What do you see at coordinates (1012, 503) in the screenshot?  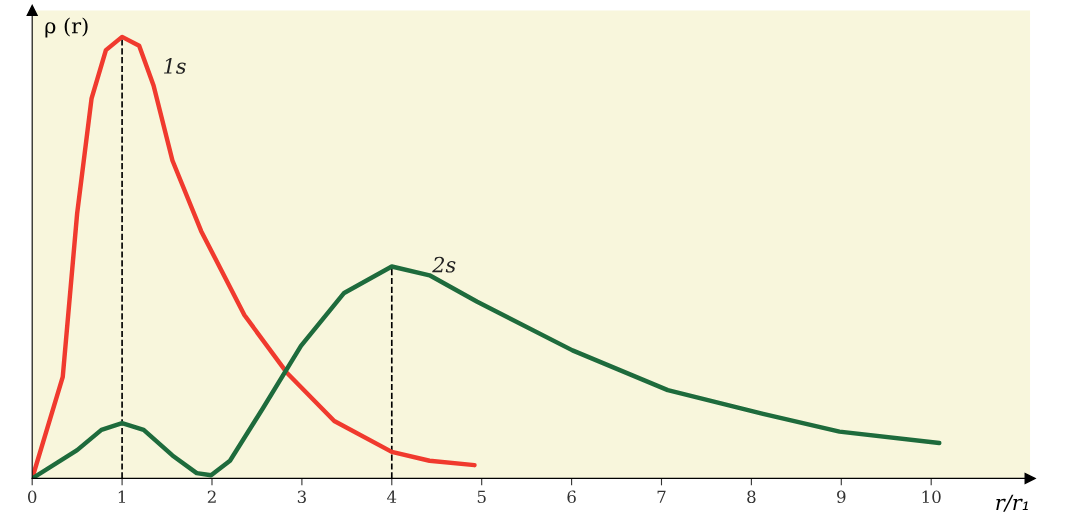 I see `x-axis-title: r/r₁` at bounding box center [1012, 503].